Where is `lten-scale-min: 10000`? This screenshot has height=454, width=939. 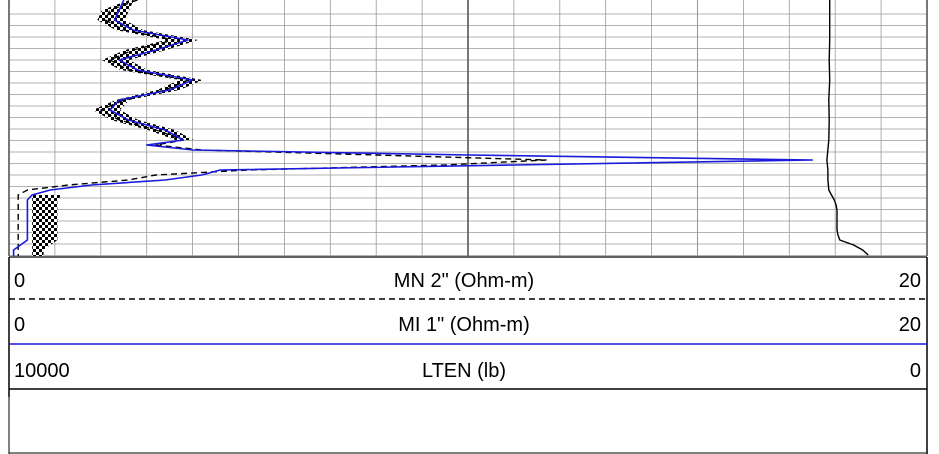 lten-scale-min: 10000 is located at coordinates (42, 371).